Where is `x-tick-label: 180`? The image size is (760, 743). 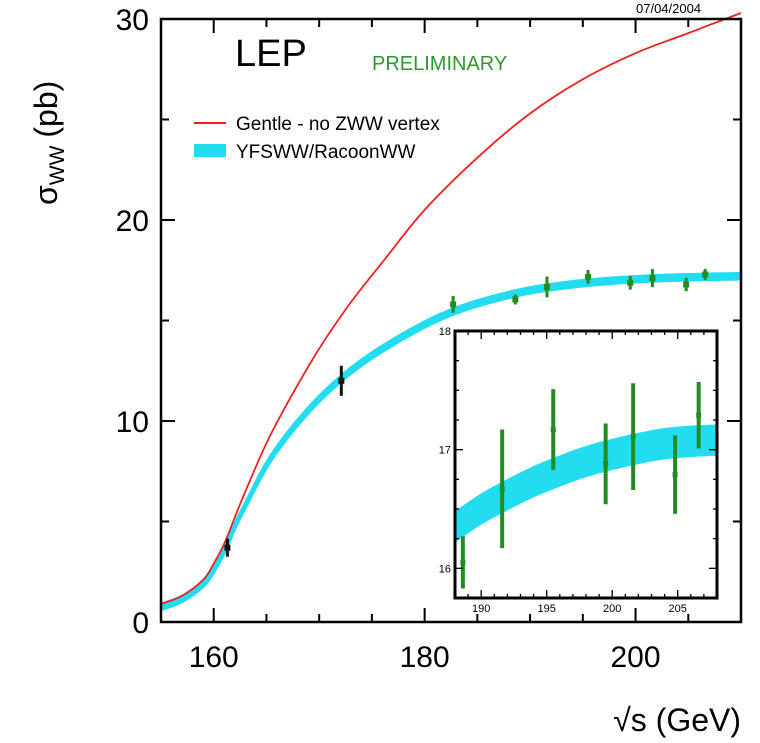
x-tick-label: 180 is located at coordinates (425, 657).